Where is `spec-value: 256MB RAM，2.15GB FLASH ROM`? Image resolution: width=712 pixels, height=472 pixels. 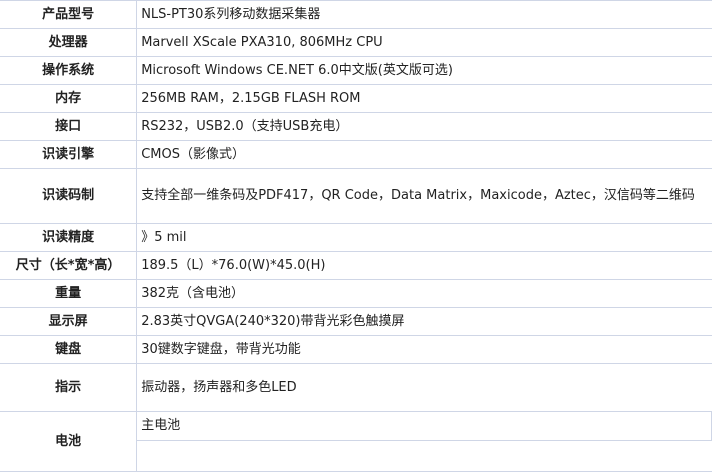
spec-value: 256MB RAM，2.15GB FLASH ROM is located at coordinates (424, 98).